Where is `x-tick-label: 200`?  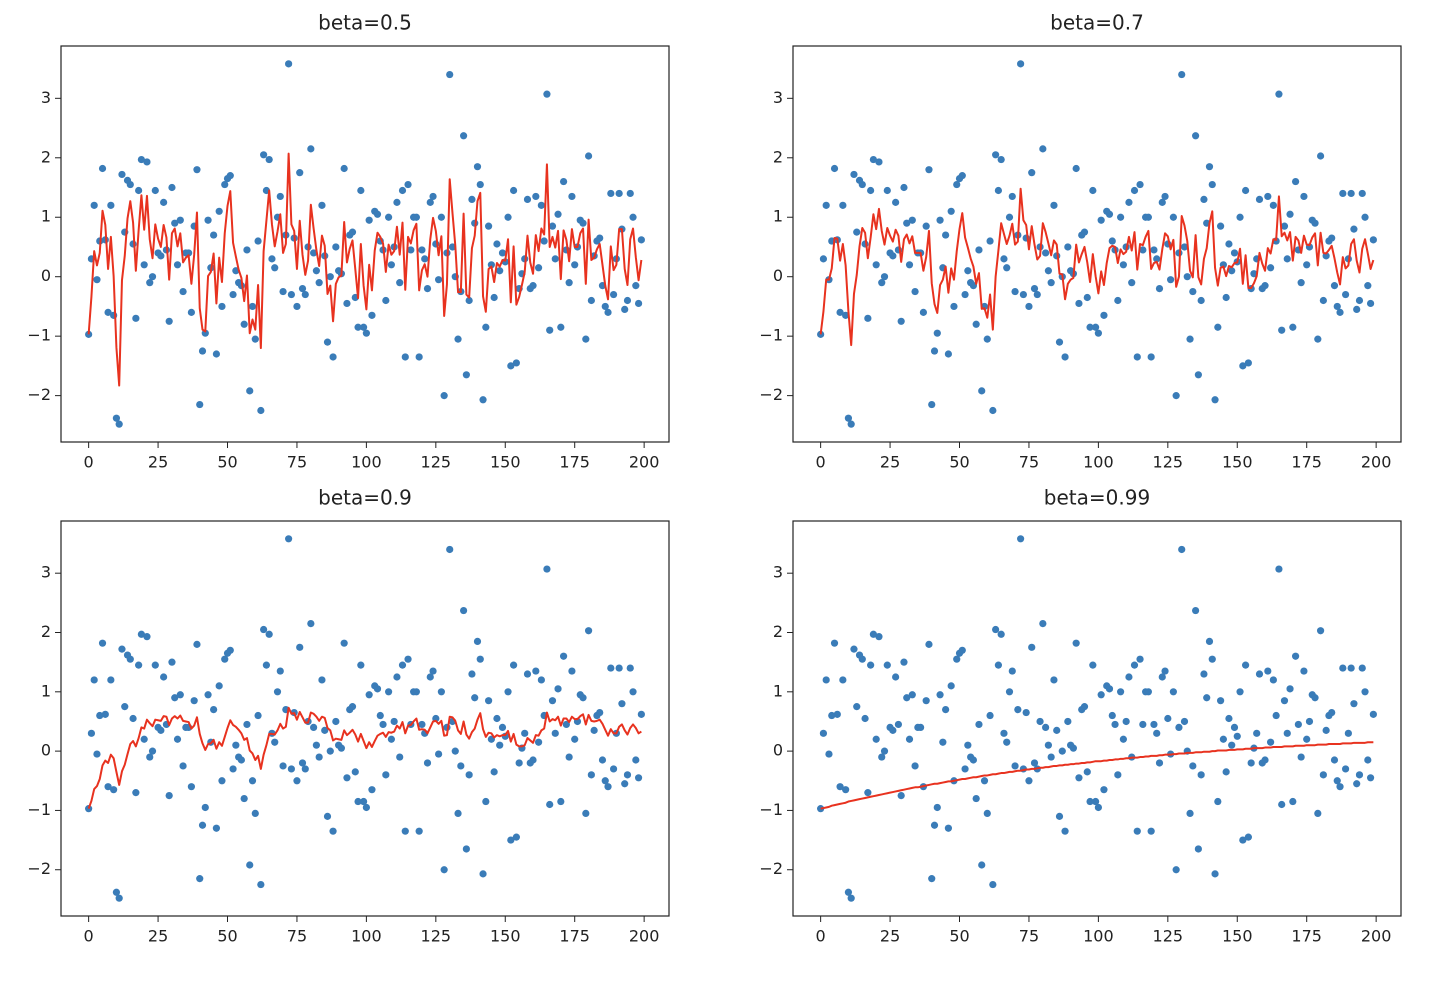 x-tick-label: 200 is located at coordinates (644, 936).